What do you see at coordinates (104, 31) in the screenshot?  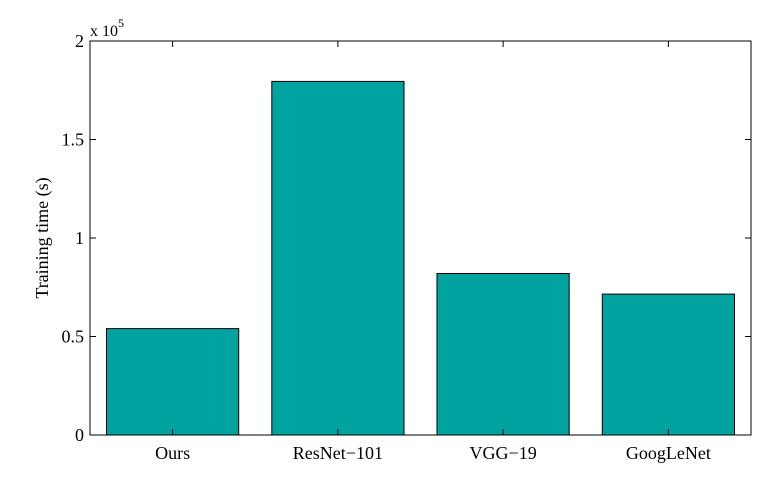 I see `y-multiplier-base: x 10` at bounding box center [104, 31].